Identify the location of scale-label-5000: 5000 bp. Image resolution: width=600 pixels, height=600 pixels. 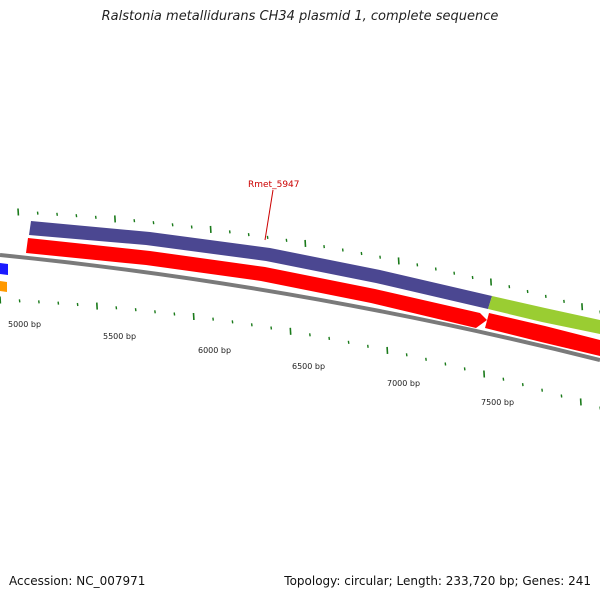
(24, 324).